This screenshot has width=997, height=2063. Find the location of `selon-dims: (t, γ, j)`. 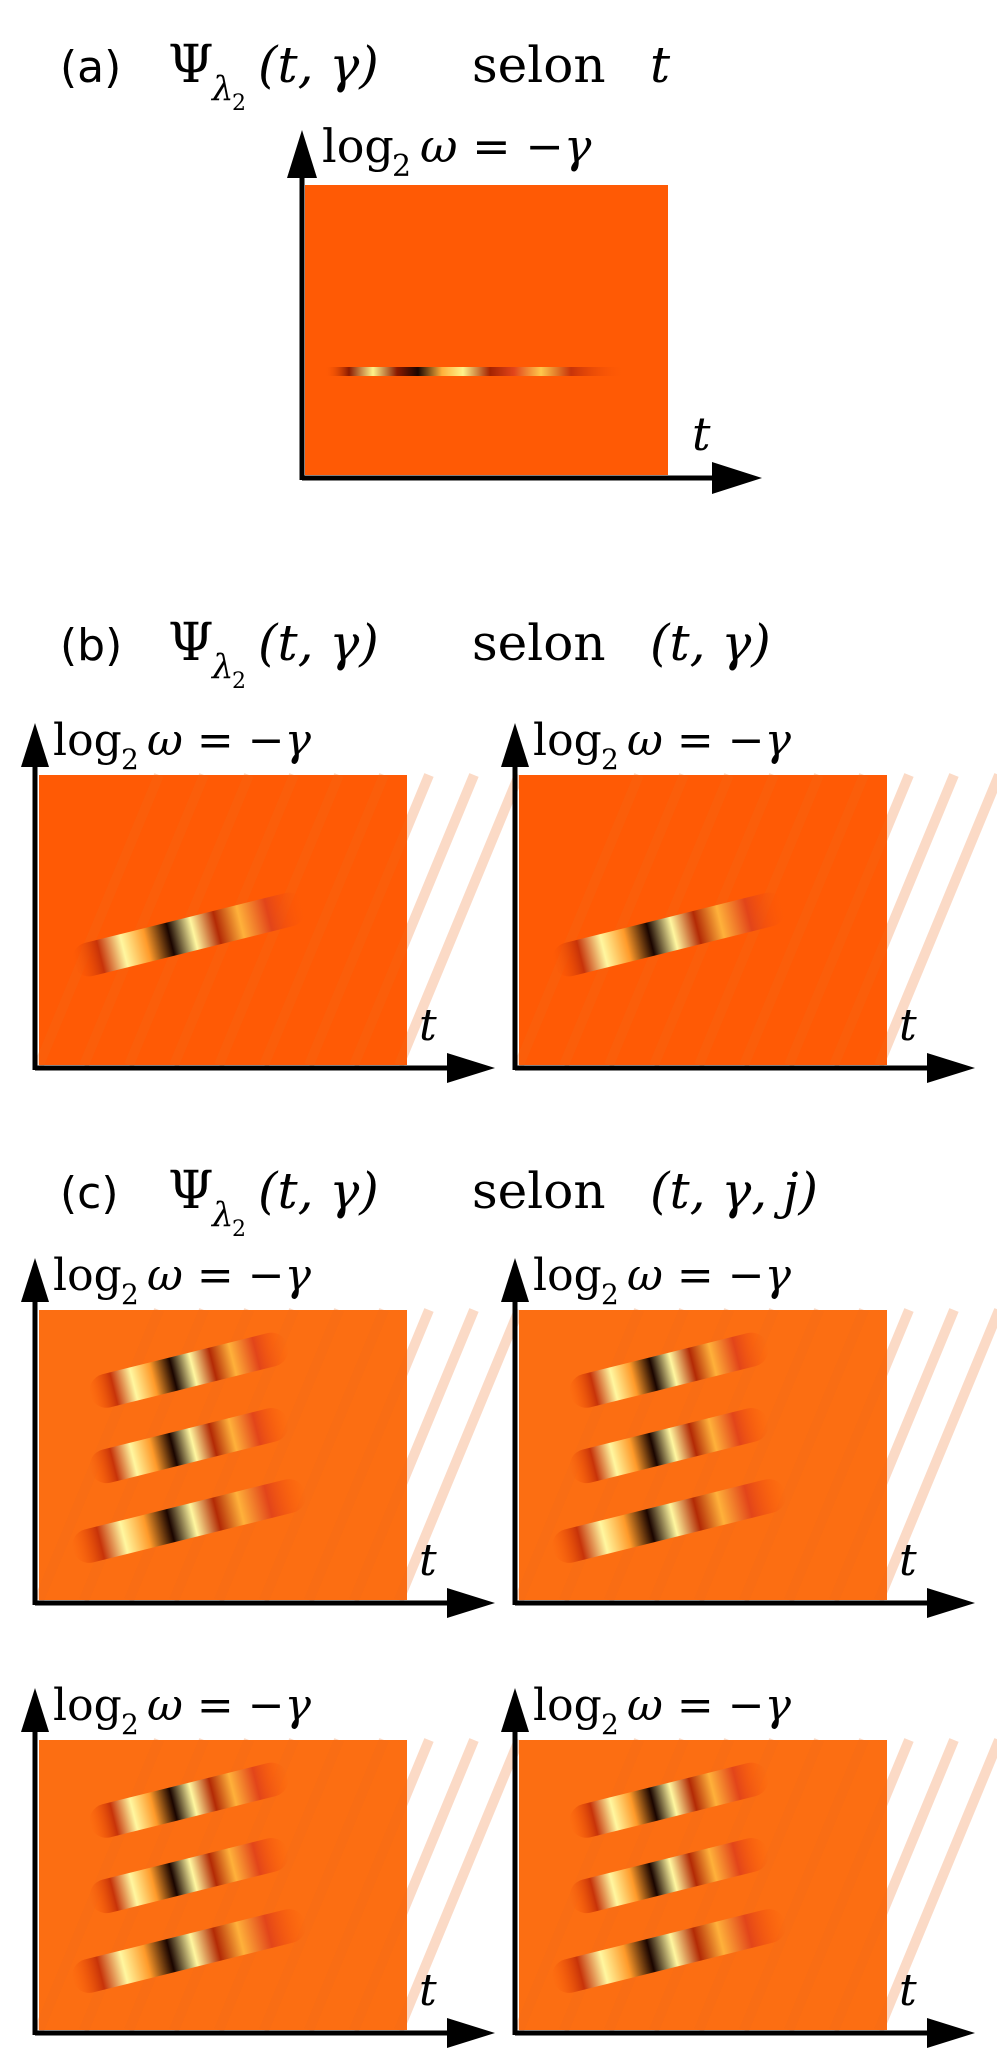

selon-dims: (t, γ, j) is located at coordinates (734, 1191).